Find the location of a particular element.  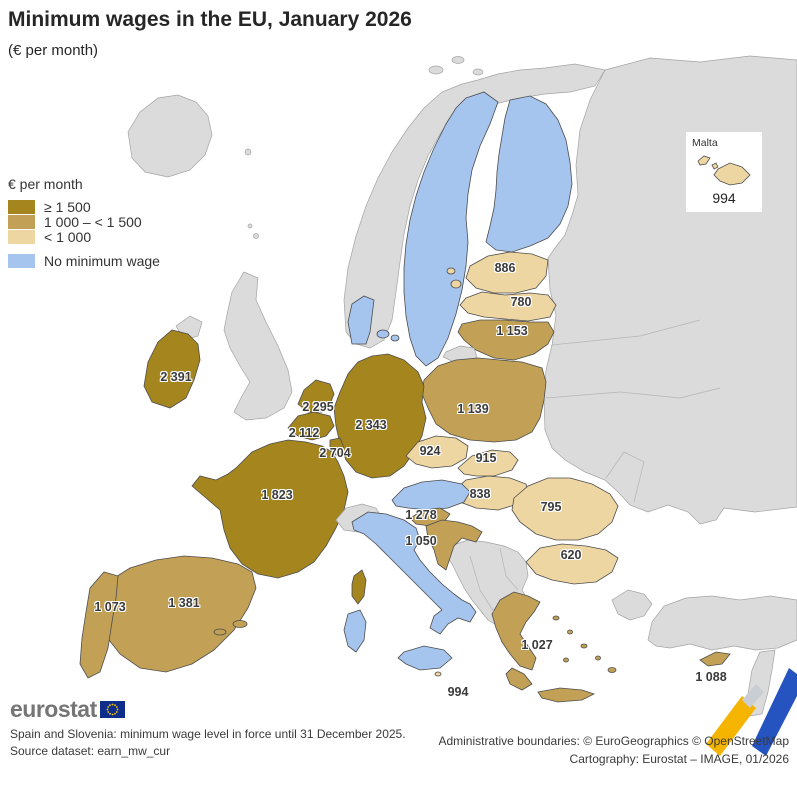

legend-label-high: ≥ 1 500 is located at coordinates (67, 206).